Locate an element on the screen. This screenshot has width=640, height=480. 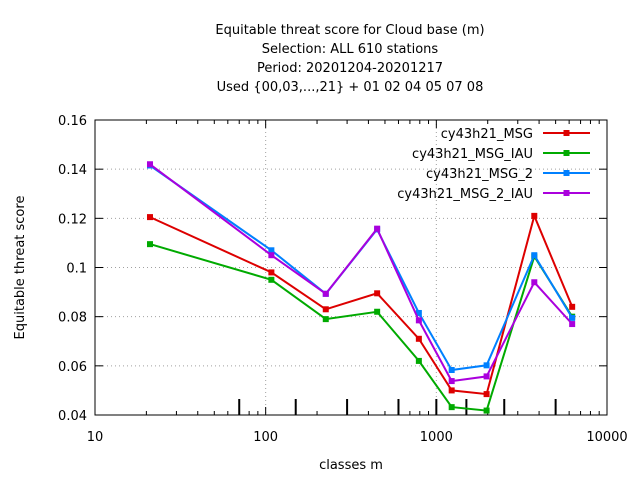
legend-label: cy43h21_MSG_IAU is located at coordinates (472, 154).